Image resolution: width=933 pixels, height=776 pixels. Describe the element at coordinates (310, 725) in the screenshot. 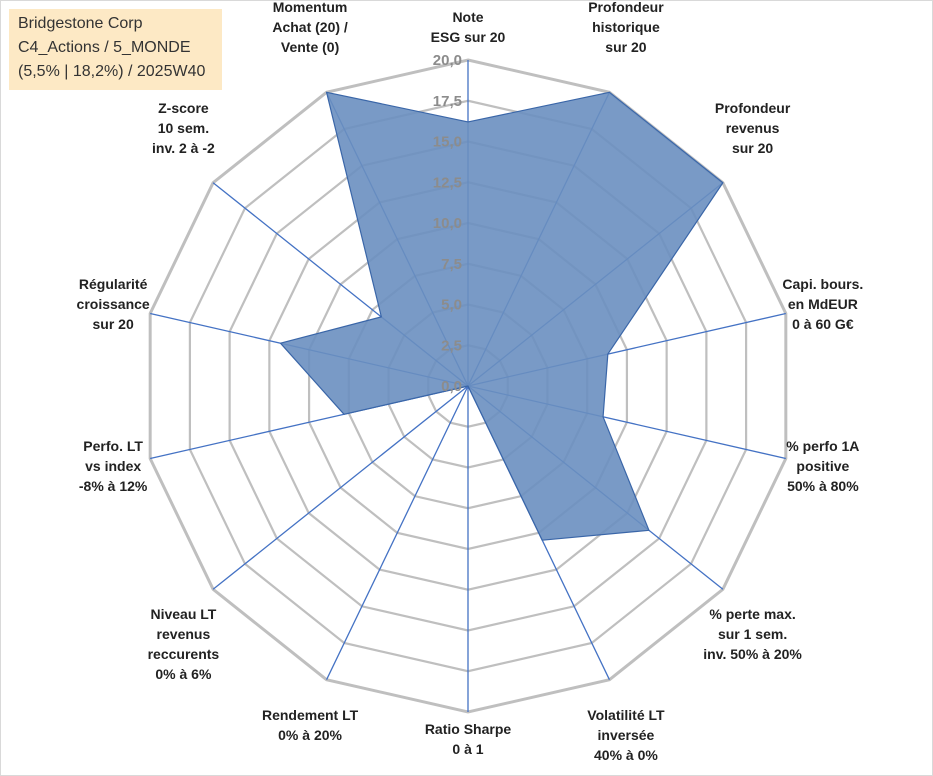

I see `axis-label: Rendement LT 0% à 20%` at that location.